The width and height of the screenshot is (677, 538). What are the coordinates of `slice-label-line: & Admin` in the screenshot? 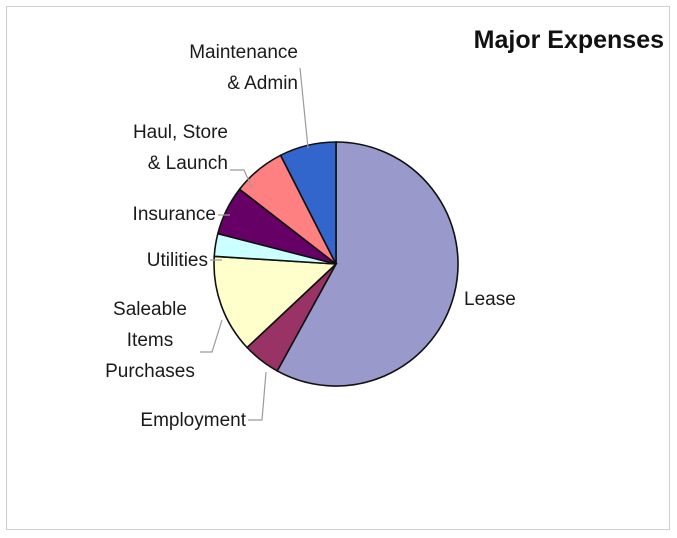 It's located at (262, 83).